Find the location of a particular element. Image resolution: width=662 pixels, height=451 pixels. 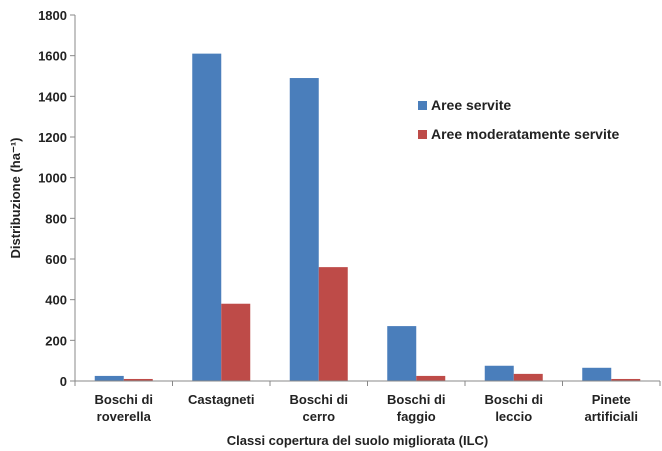

x-tick-label-line: Castagneti is located at coordinates (221, 399).